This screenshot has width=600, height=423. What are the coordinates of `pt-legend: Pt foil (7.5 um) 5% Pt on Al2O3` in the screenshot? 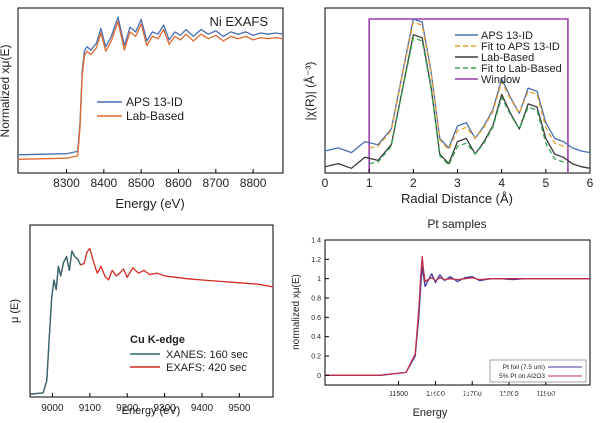 It's located at (538, 371).